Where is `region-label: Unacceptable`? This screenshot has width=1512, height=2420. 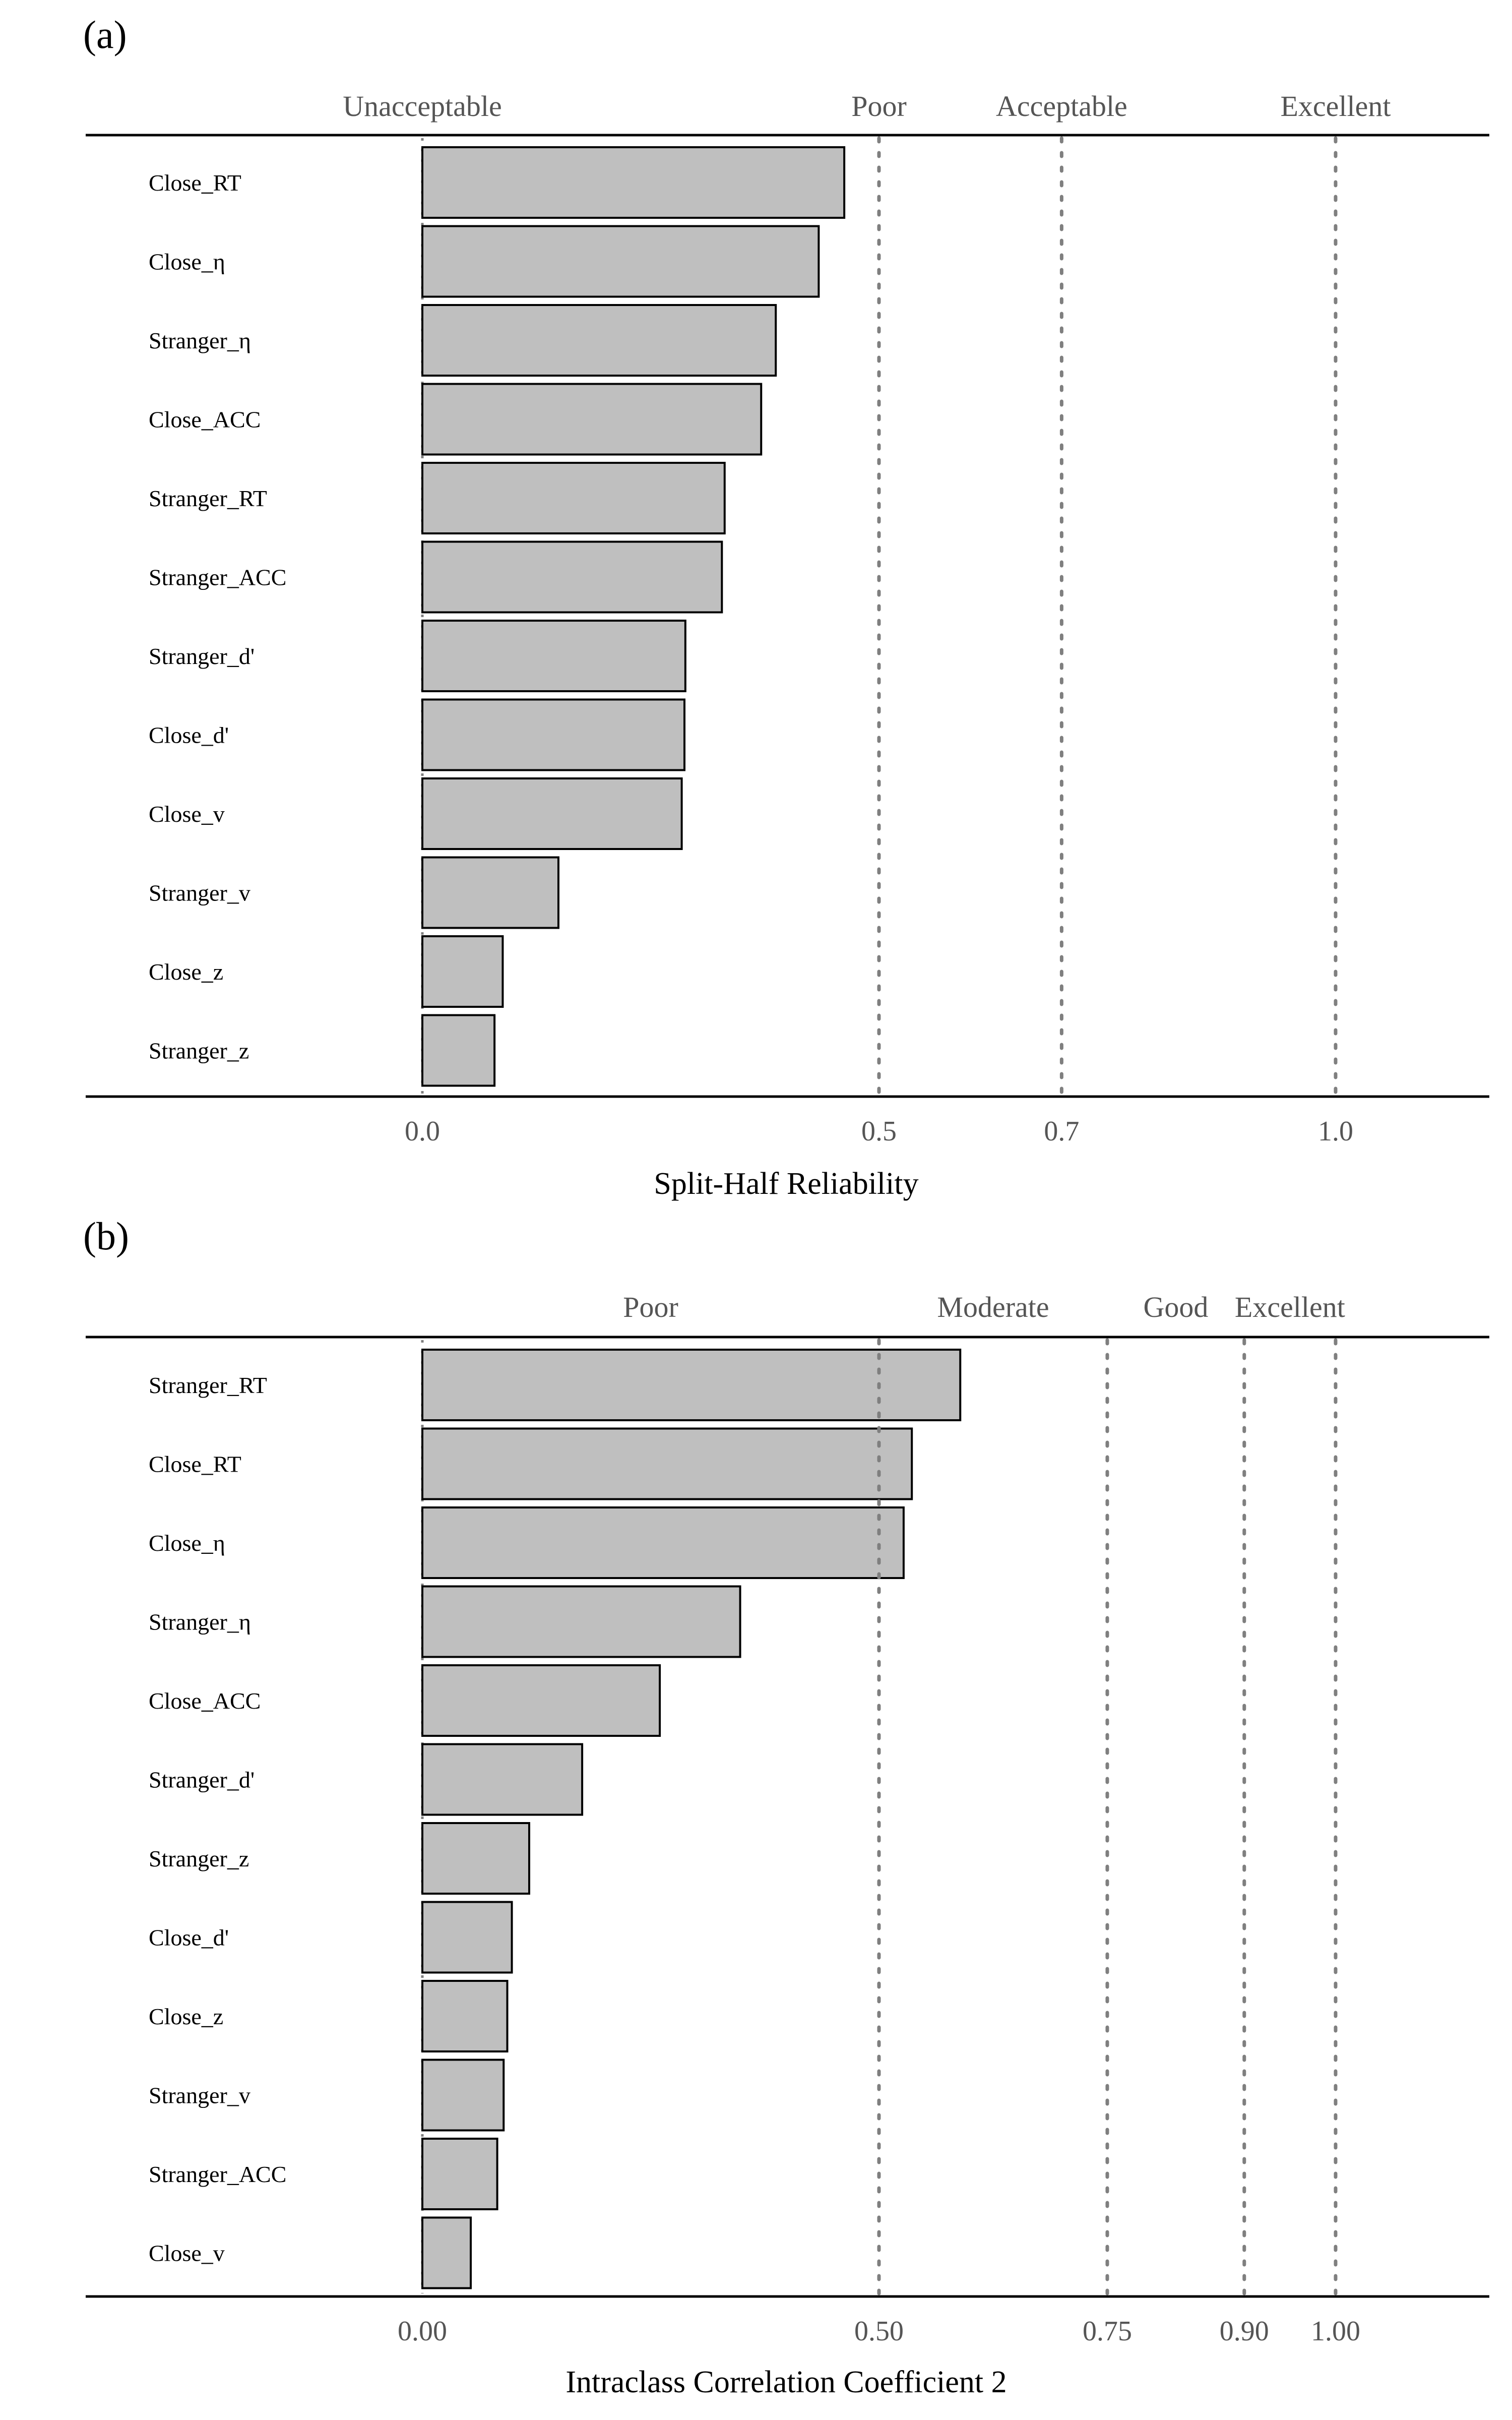 region-label: Unacceptable is located at coordinates (422, 106).